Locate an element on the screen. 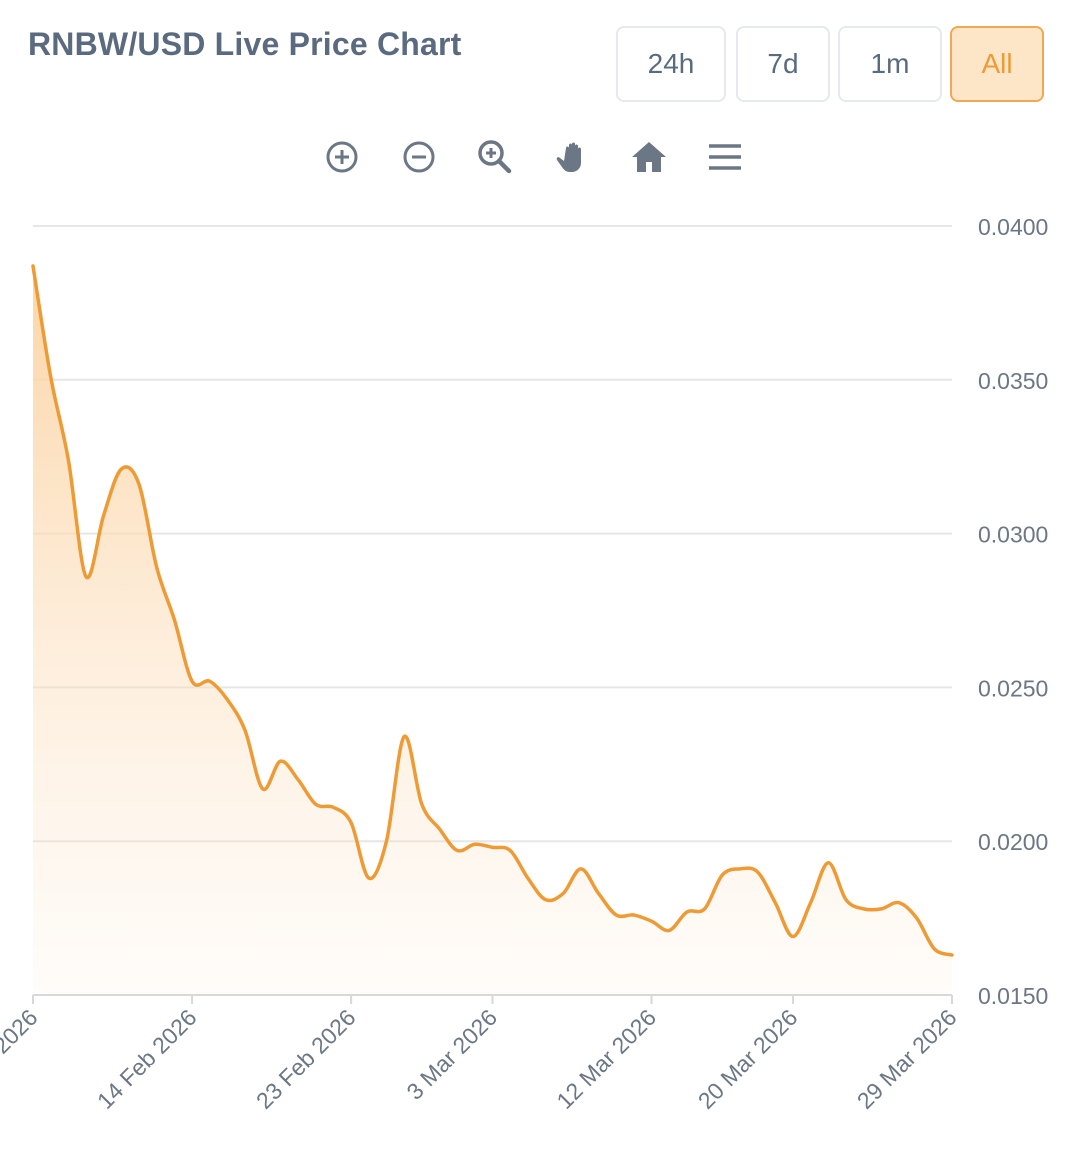  x-tick-label: 23 Feb 2026 is located at coordinates (306, 1059).